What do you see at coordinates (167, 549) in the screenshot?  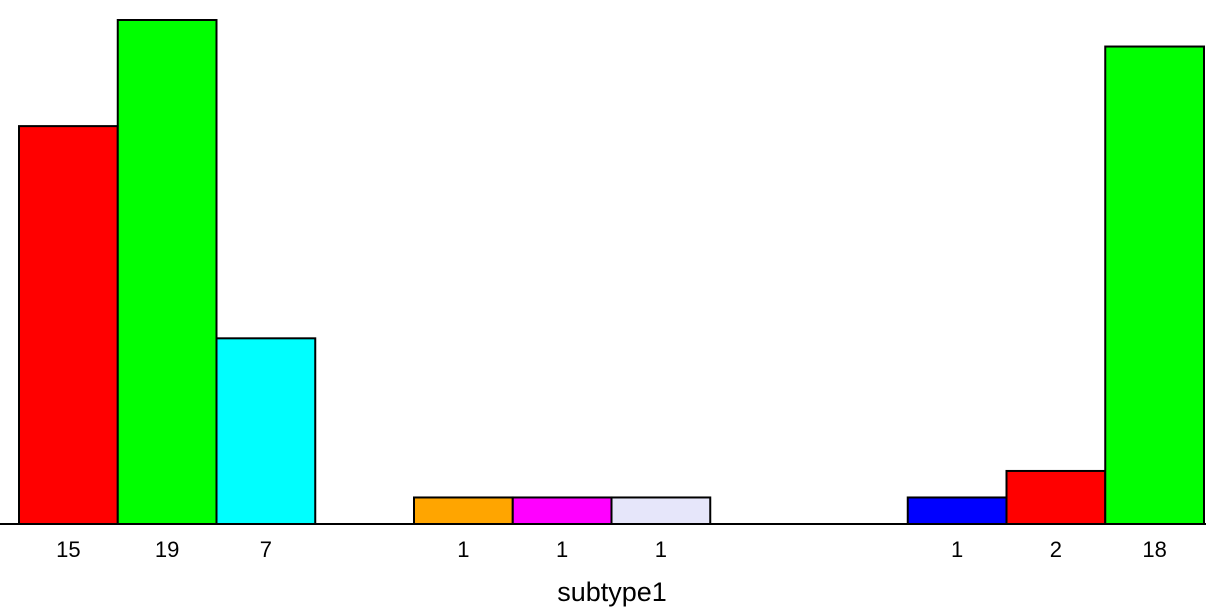 I see `bar-value-label: 19` at bounding box center [167, 549].